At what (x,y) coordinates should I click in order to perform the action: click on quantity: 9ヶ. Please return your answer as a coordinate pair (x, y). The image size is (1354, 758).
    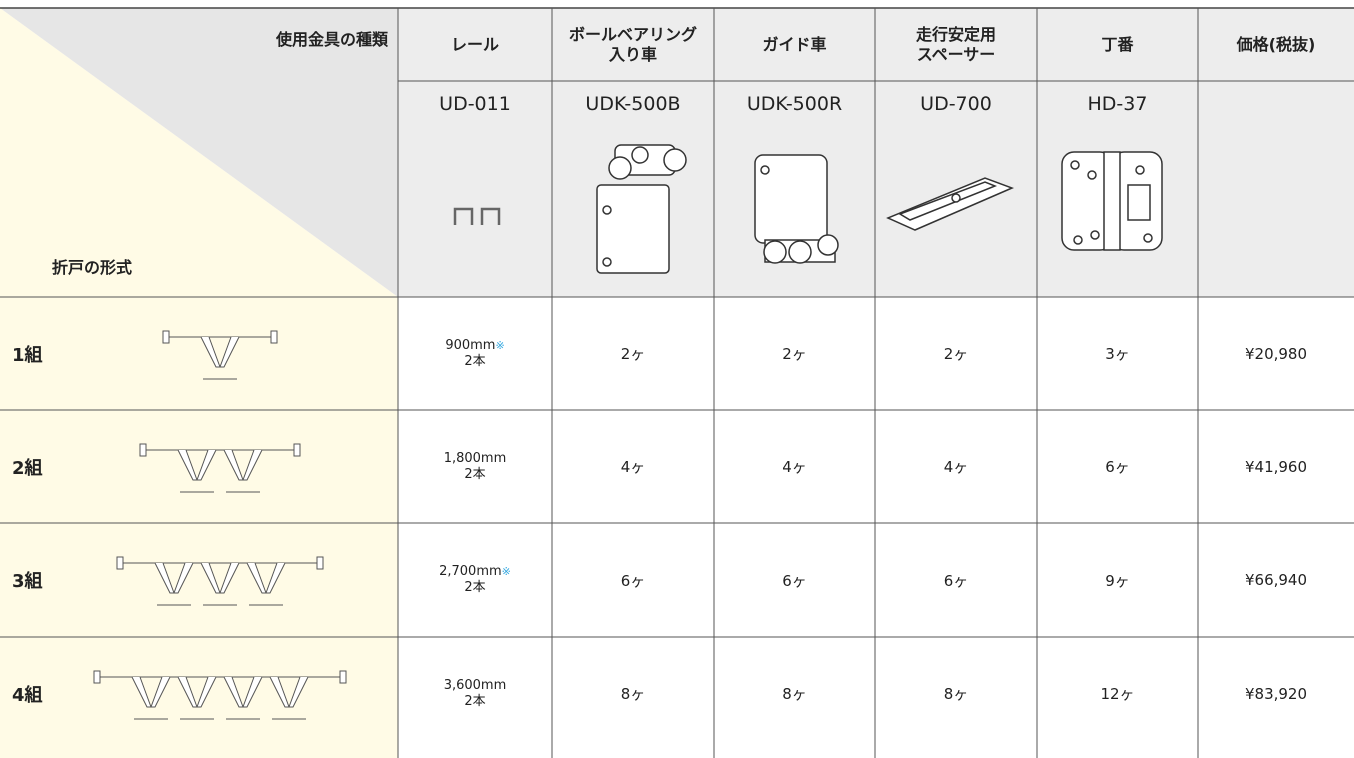
    Looking at the image, I should click on (1117, 580).